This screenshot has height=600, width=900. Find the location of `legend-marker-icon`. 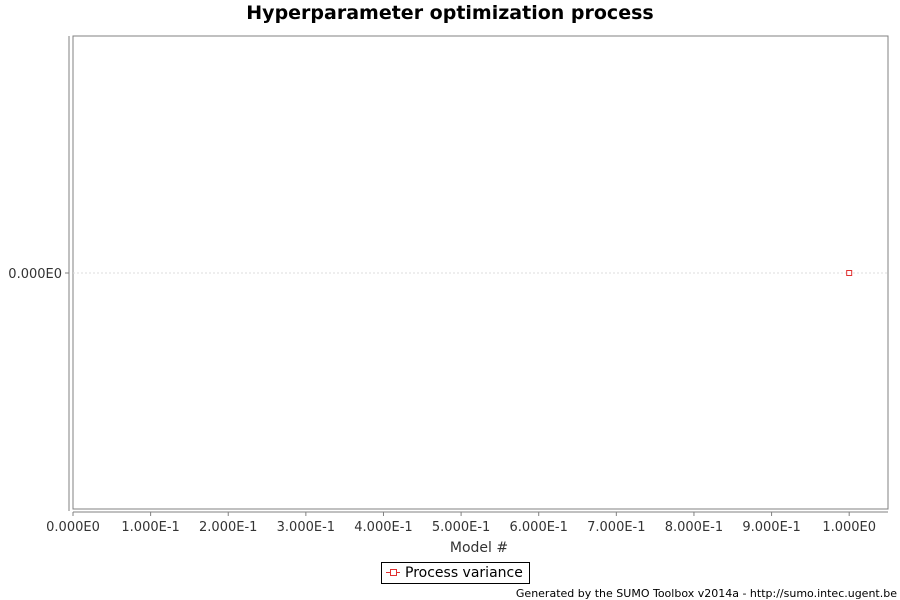

legend-marker-icon is located at coordinates (393, 573).